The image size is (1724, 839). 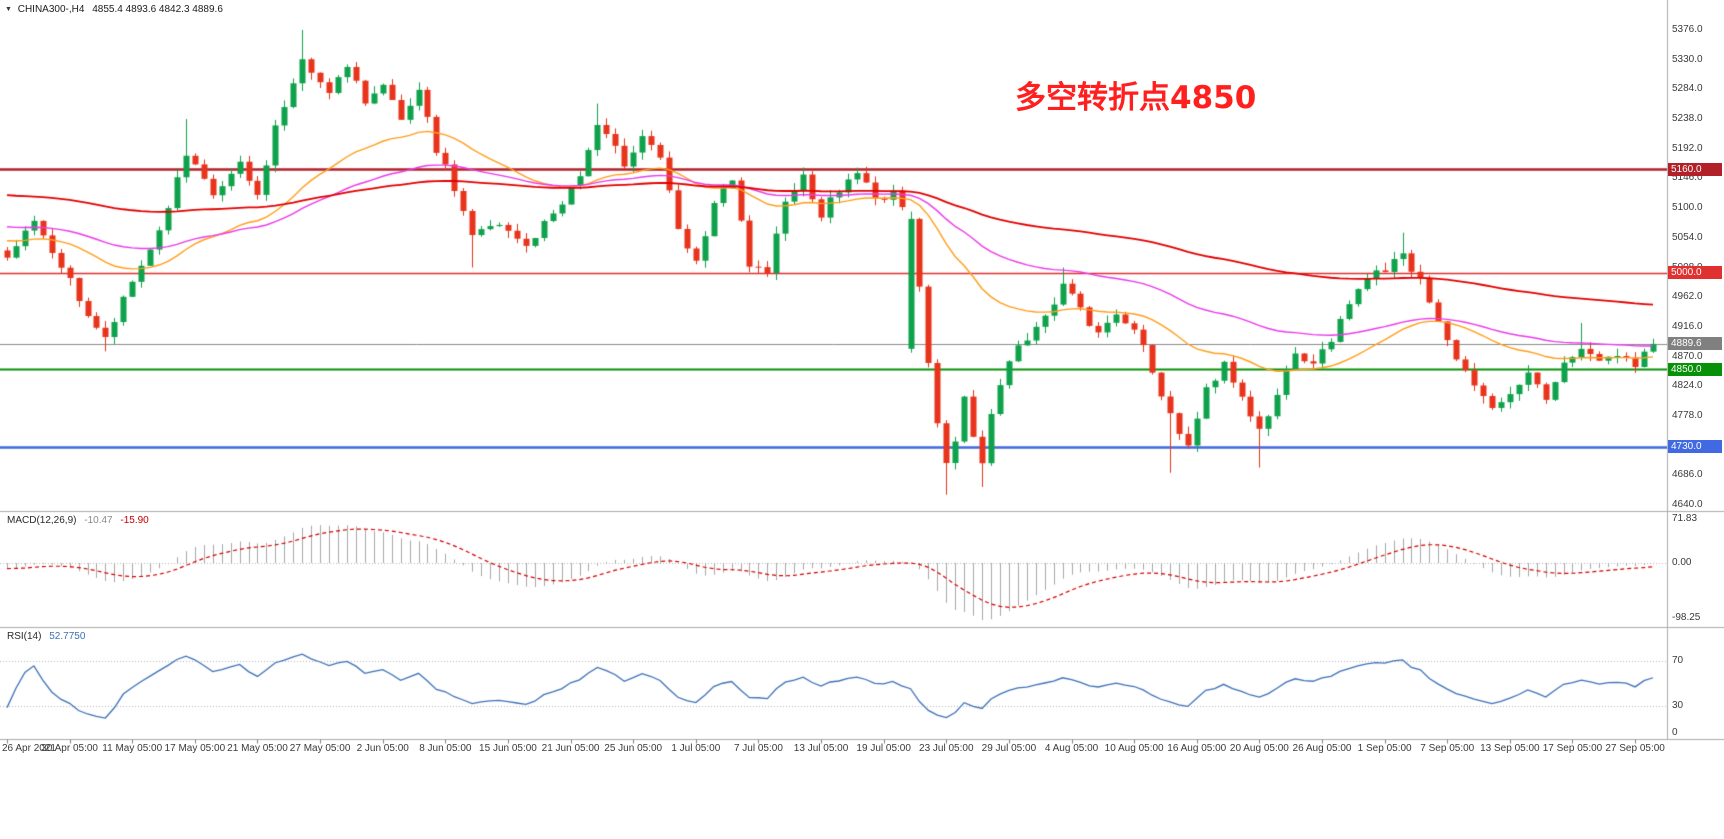 What do you see at coordinates (1134, 748) in the screenshot?
I see `time-axis-label: 10 Aug 05:00` at bounding box center [1134, 748].